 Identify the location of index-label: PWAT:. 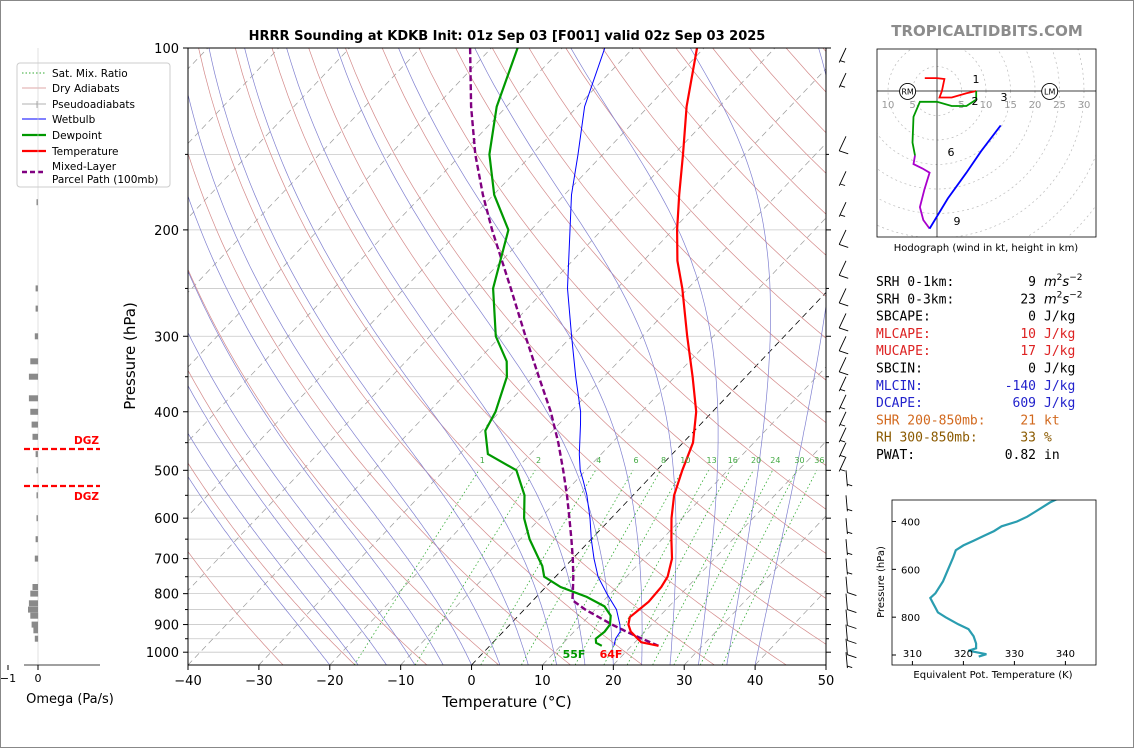
(895, 455).